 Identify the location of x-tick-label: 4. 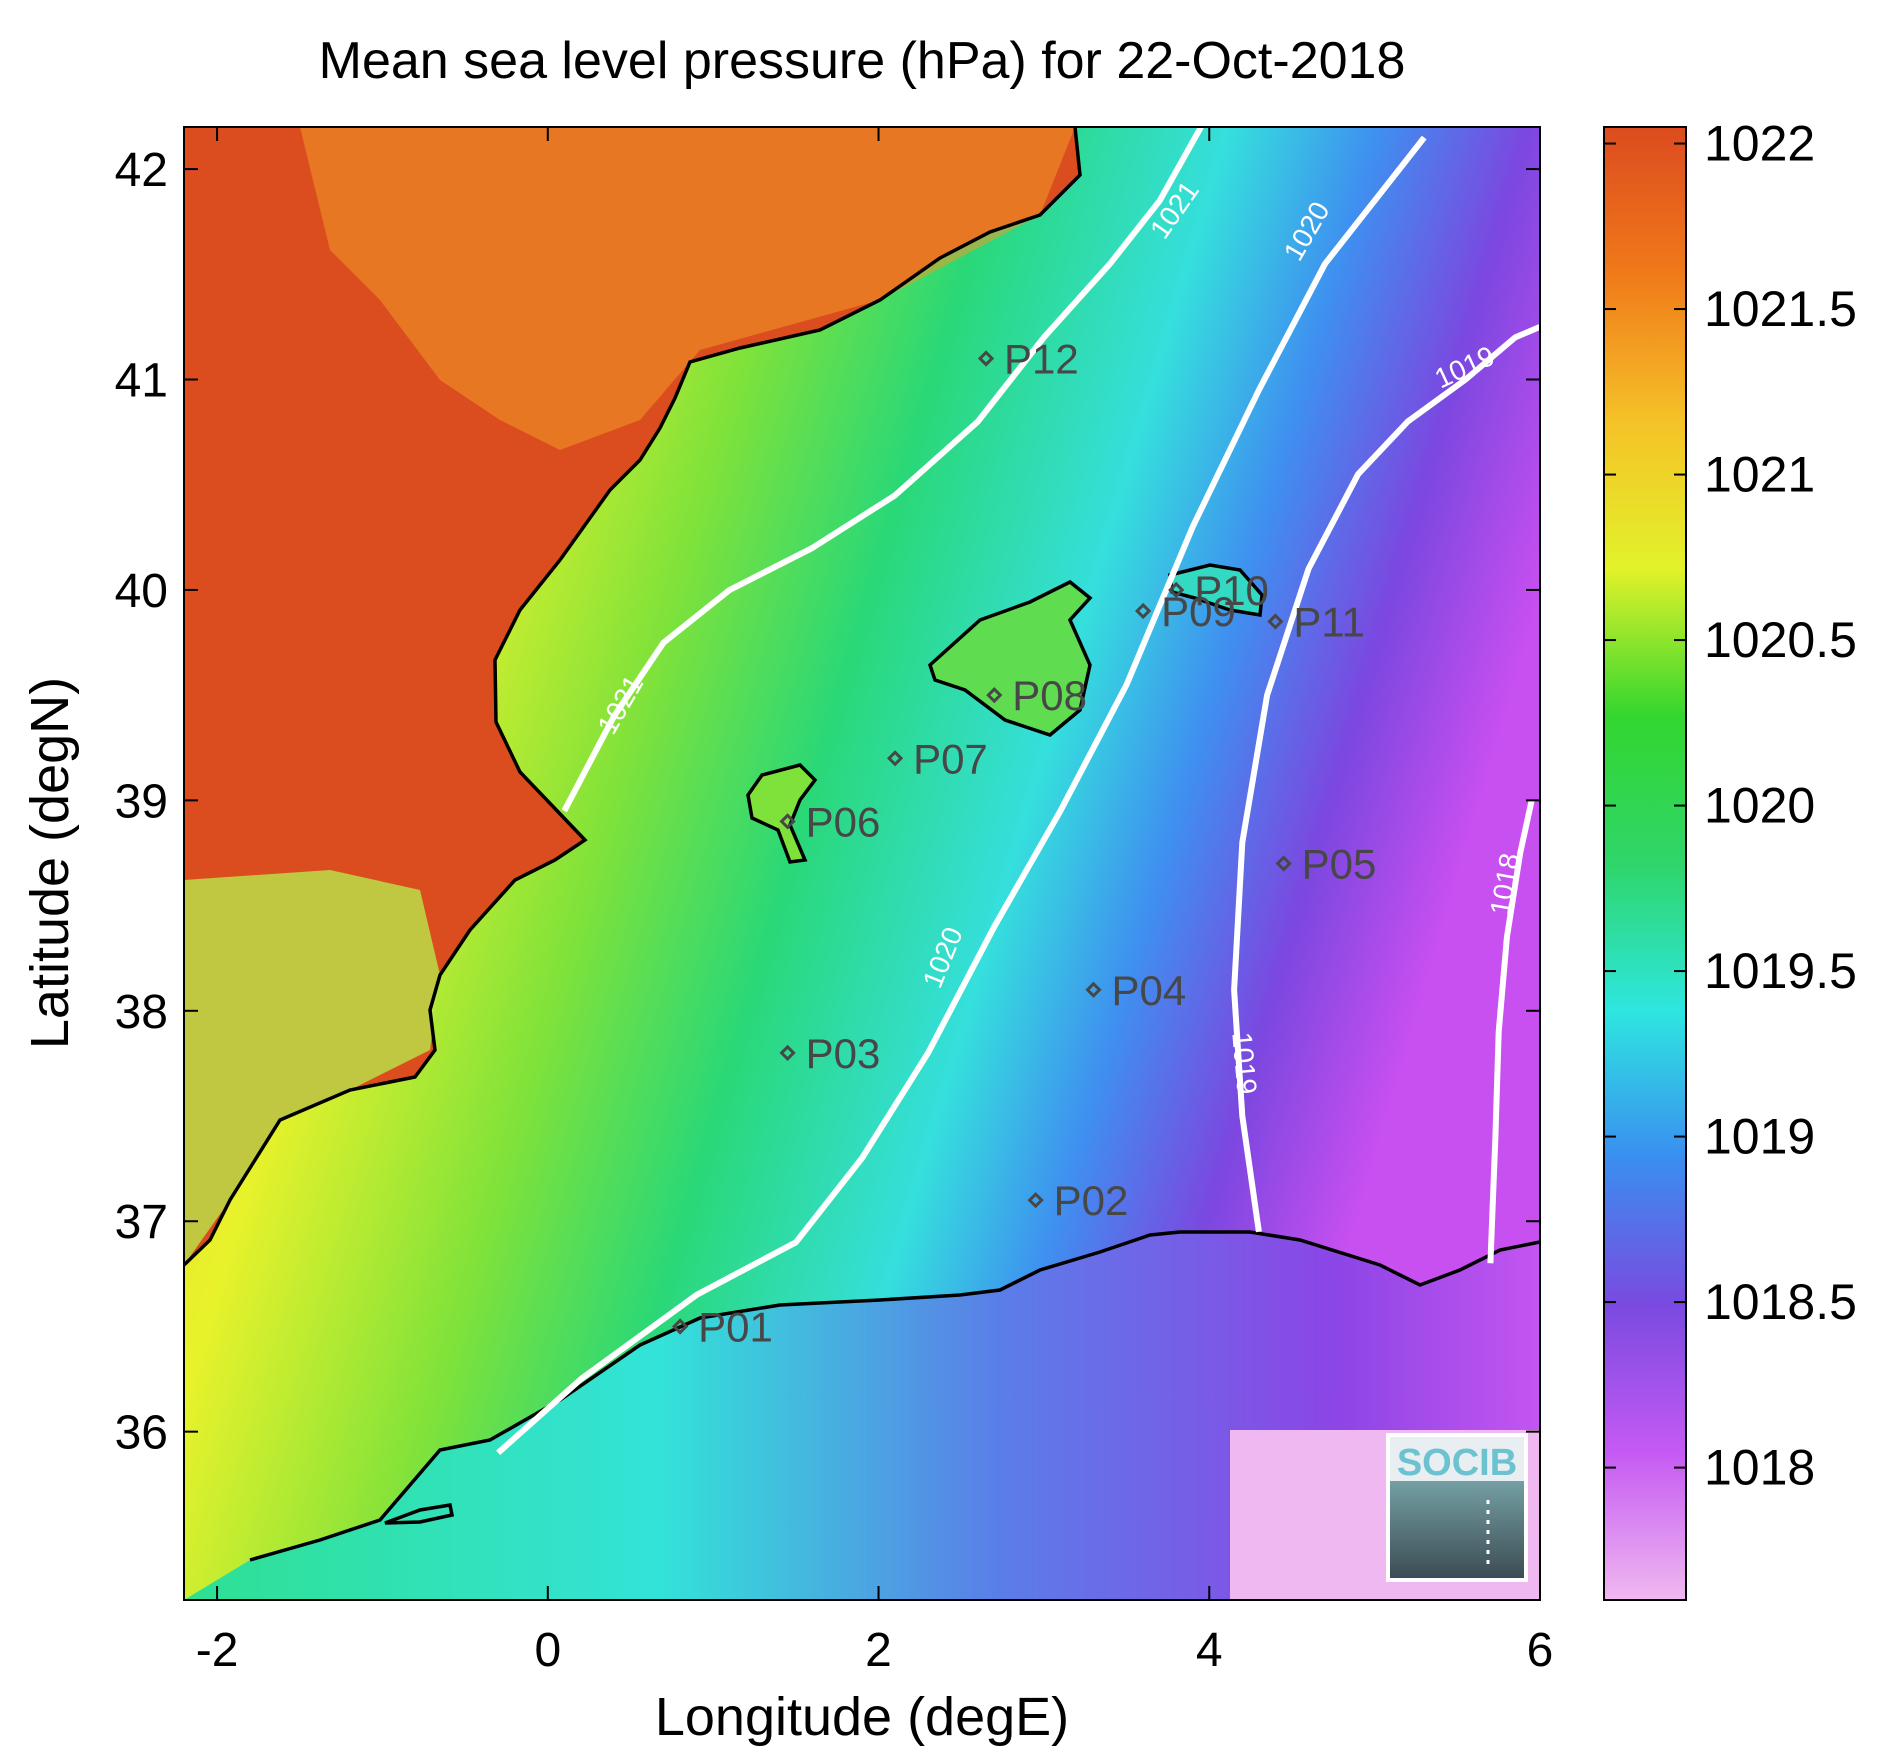
(1209, 1650).